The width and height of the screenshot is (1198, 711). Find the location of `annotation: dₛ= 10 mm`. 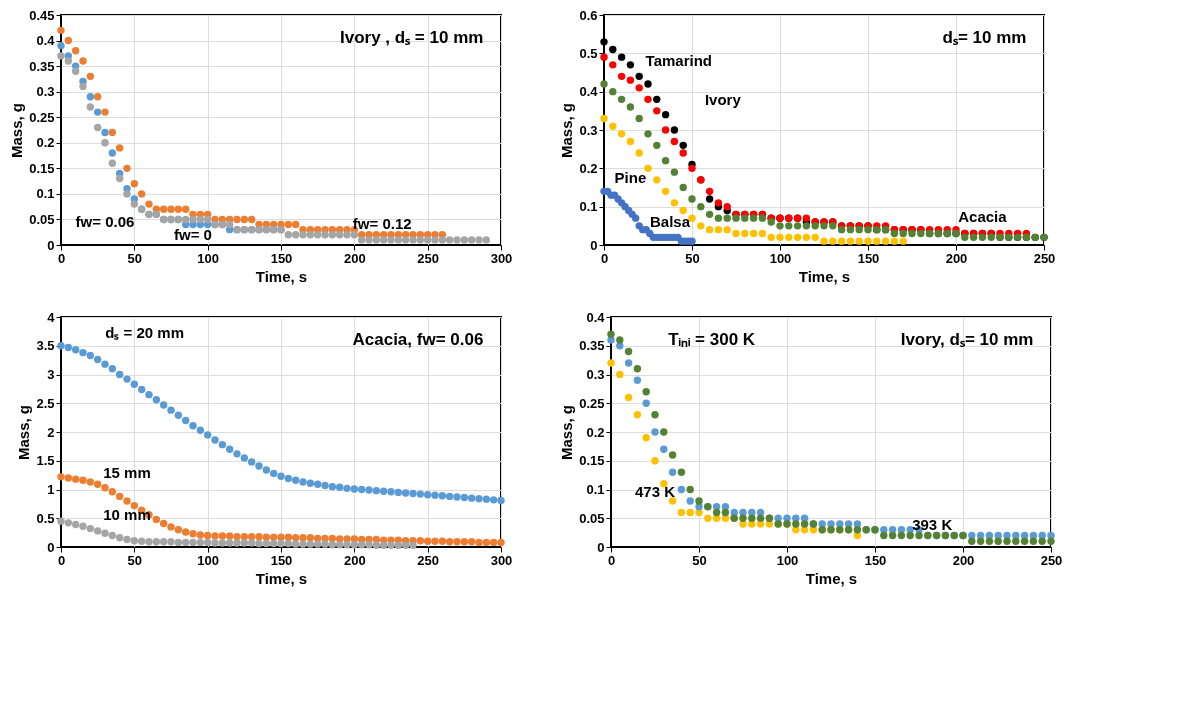

annotation: dₛ= 10 mm is located at coordinates (984, 37).